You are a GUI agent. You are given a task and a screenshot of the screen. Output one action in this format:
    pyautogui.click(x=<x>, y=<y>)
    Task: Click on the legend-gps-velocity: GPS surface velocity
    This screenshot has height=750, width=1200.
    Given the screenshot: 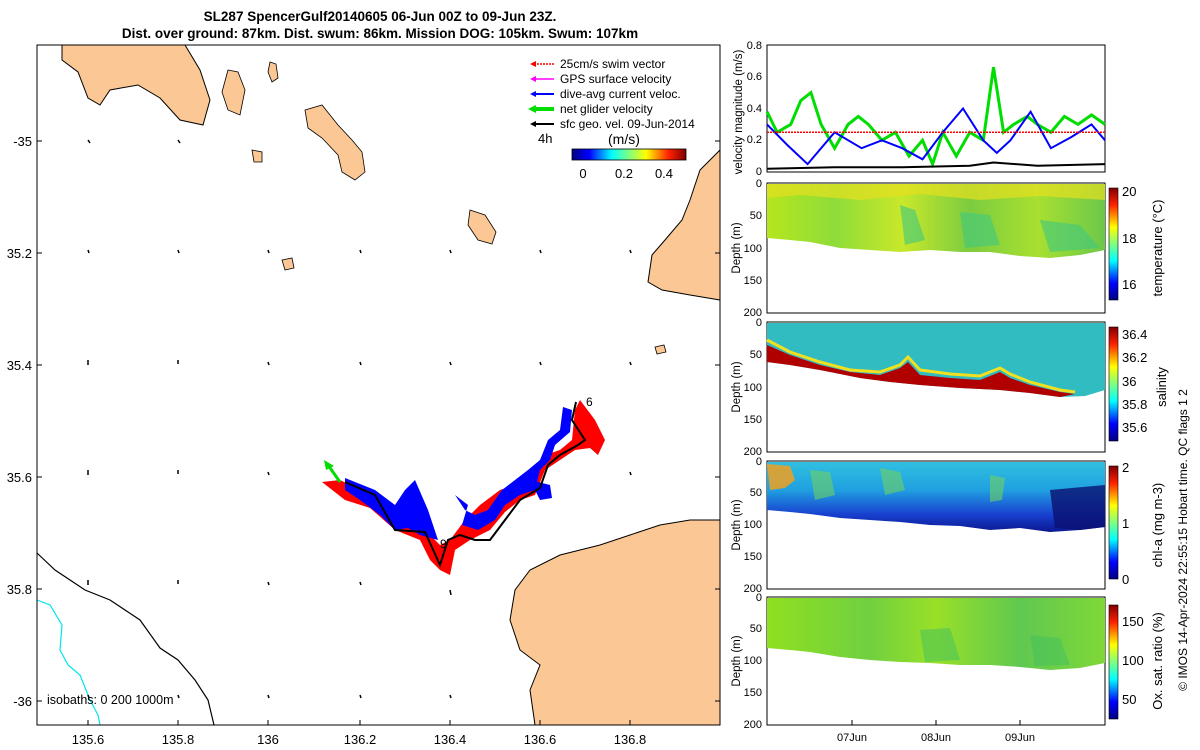 What is the action you would take?
    pyautogui.click(x=615, y=79)
    